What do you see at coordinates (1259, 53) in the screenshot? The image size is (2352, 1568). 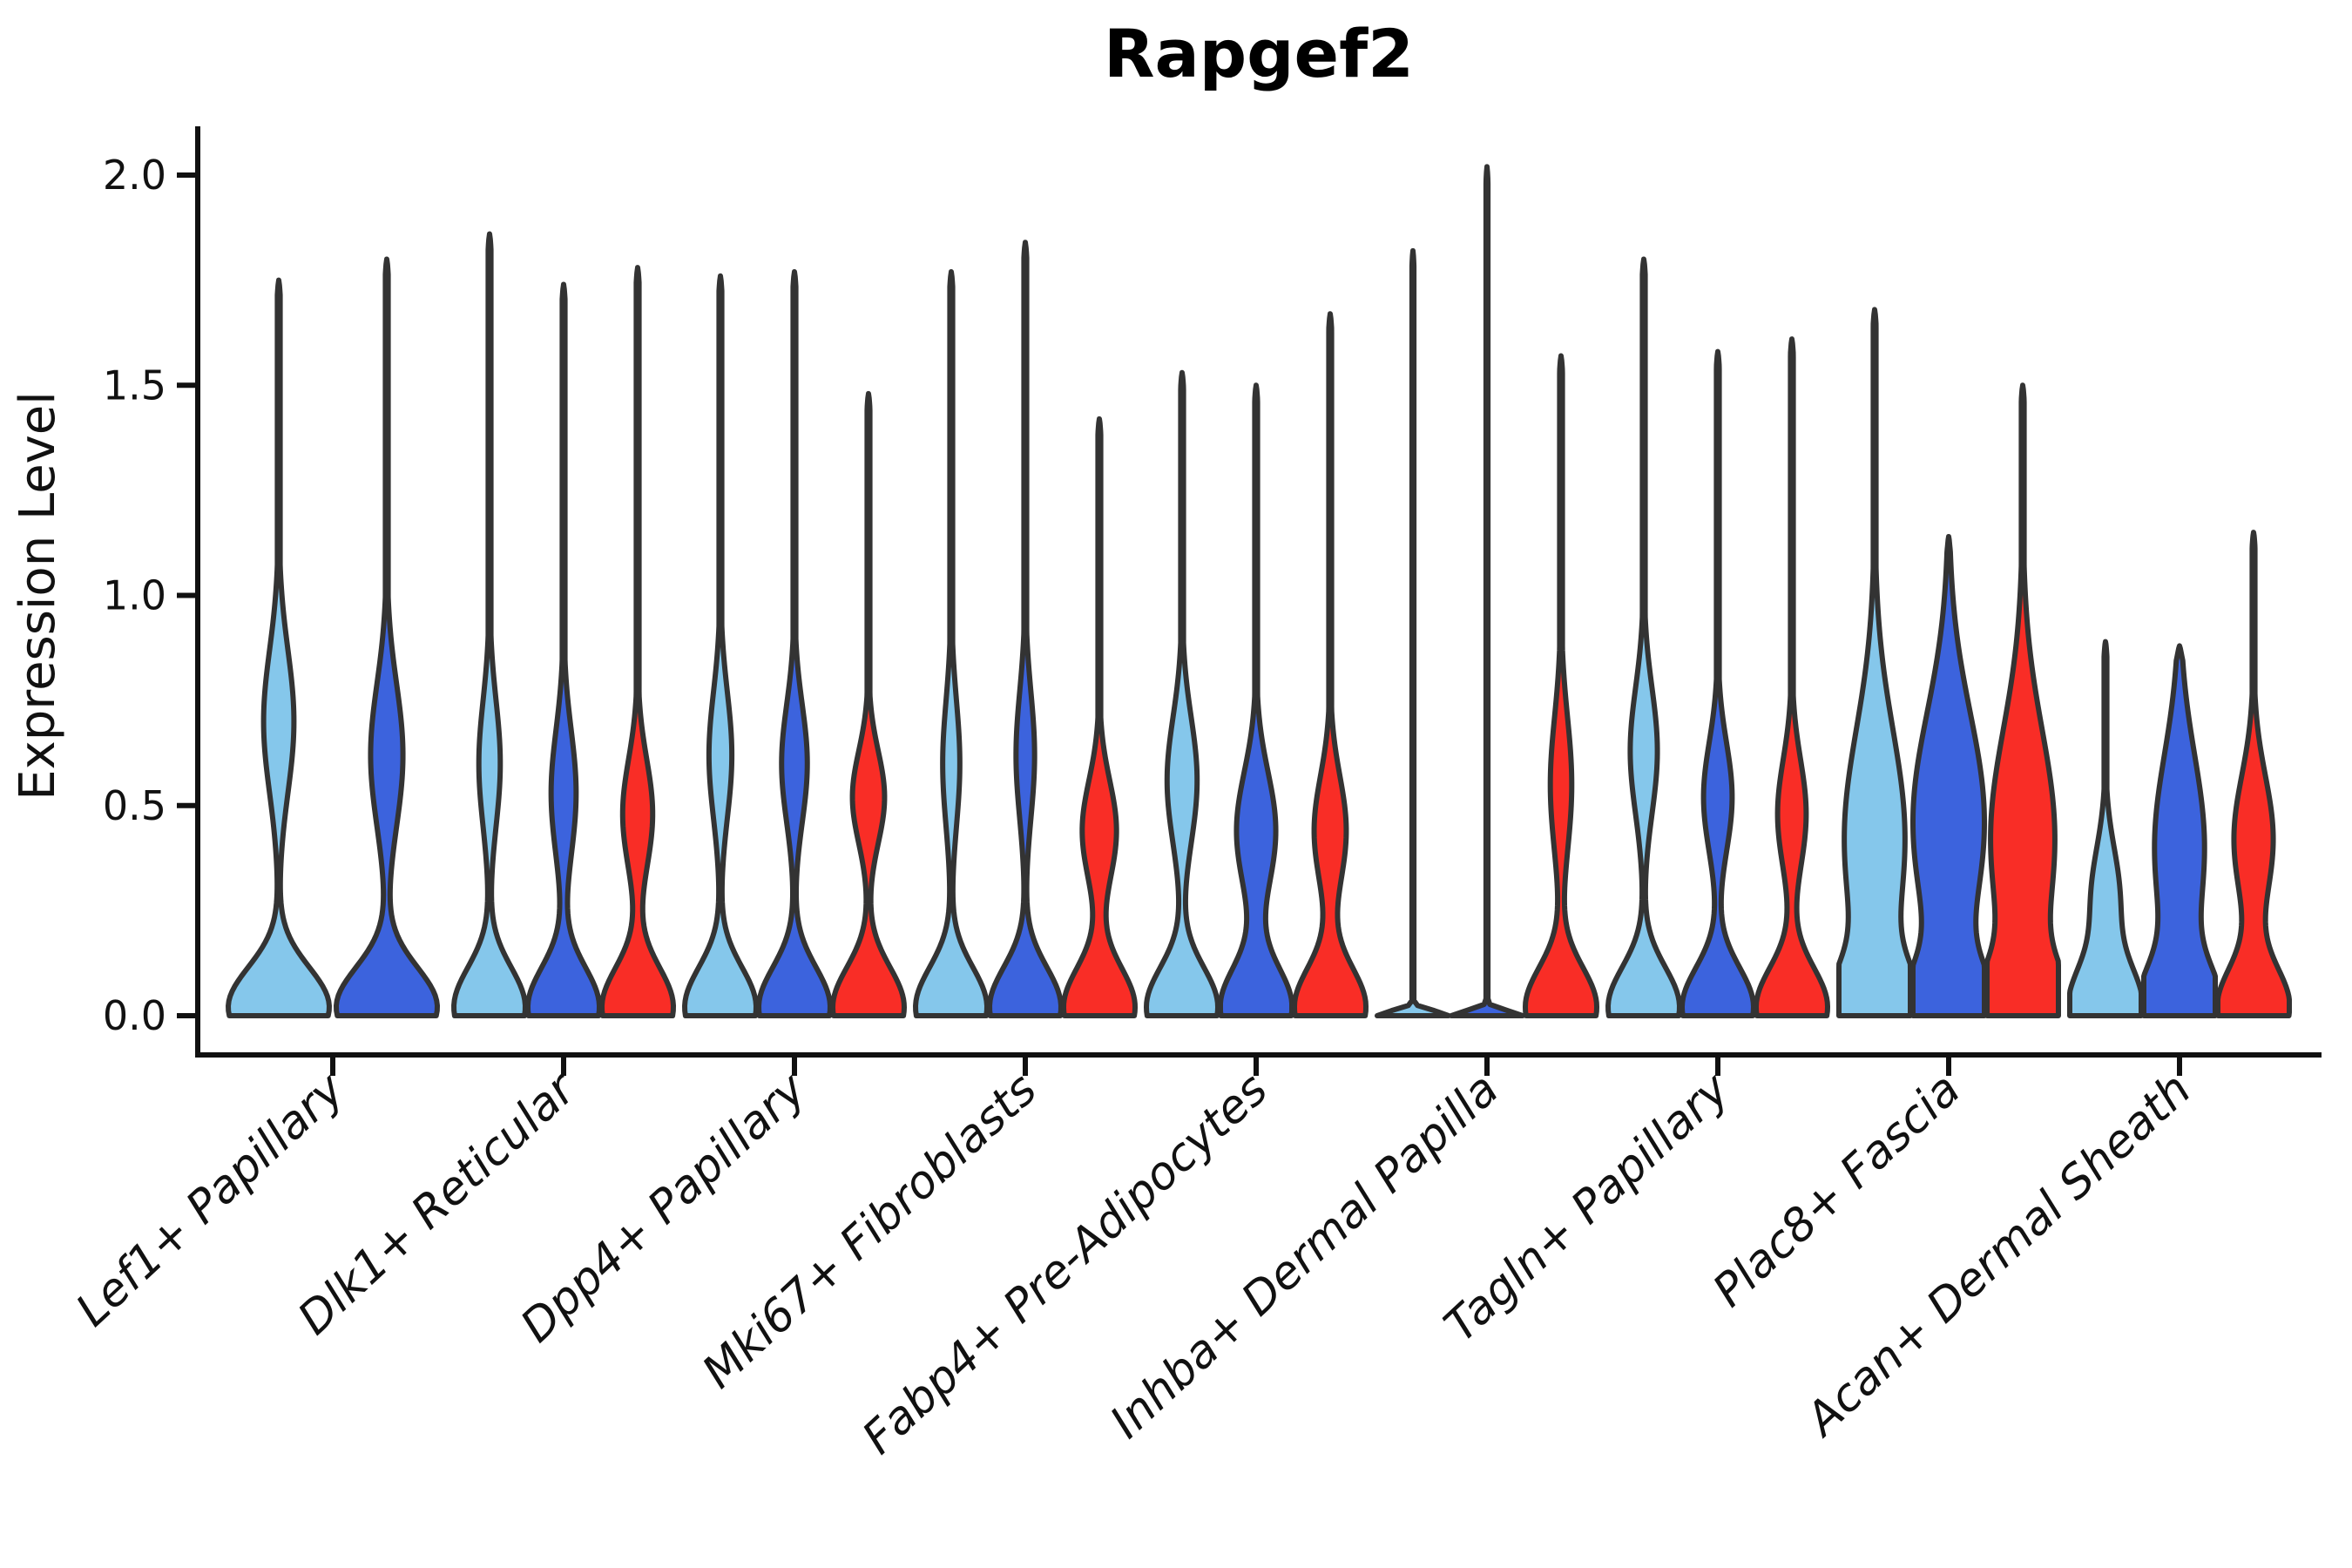 I see `plot-title: Rapgef2` at bounding box center [1259, 53].